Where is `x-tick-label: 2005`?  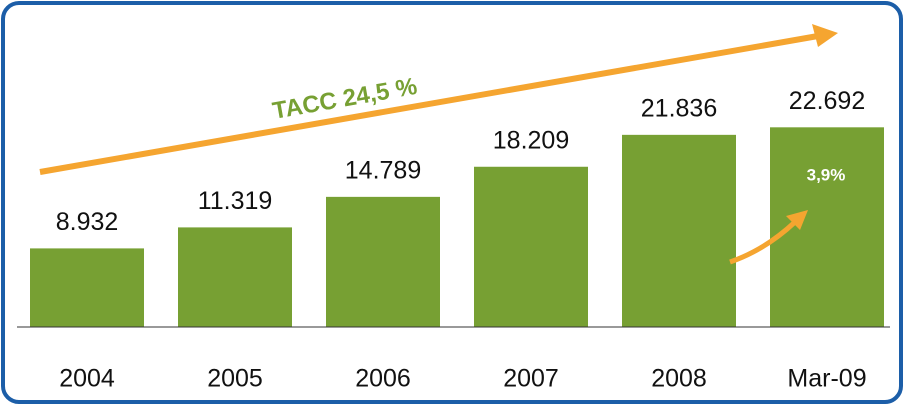
x-tick-label: 2005 is located at coordinates (235, 379).